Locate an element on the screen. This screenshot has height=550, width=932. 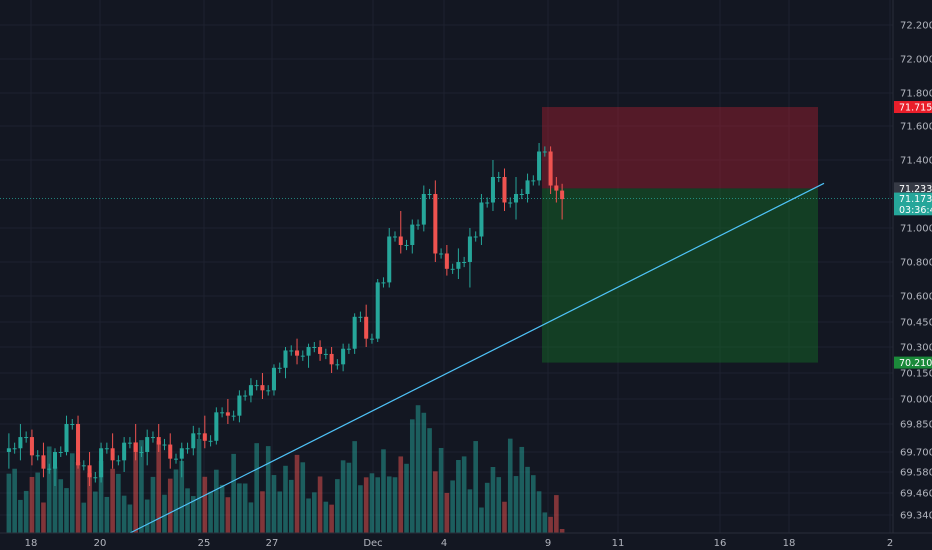
price-tag-label: 71.233 is located at coordinates (915, 189).